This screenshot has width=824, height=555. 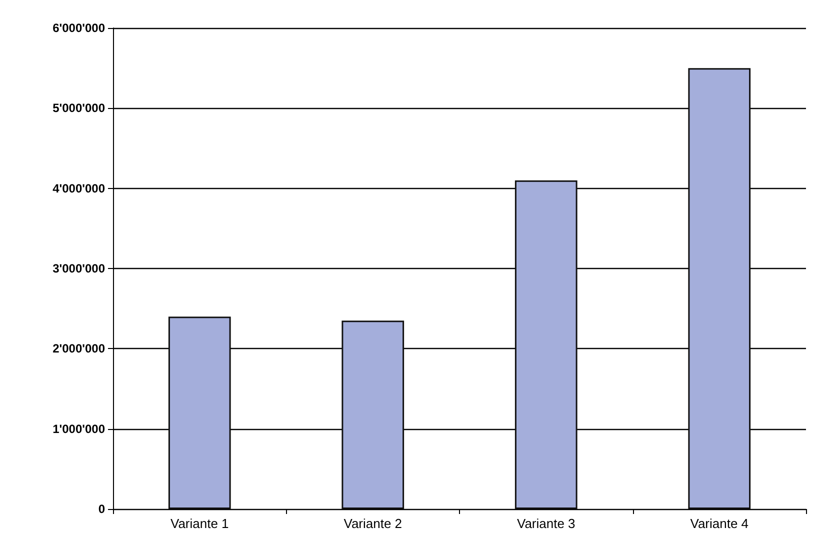 What do you see at coordinates (546, 523) in the screenshot?
I see `x-tick-label: Variante 3` at bounding box center [546, 523].